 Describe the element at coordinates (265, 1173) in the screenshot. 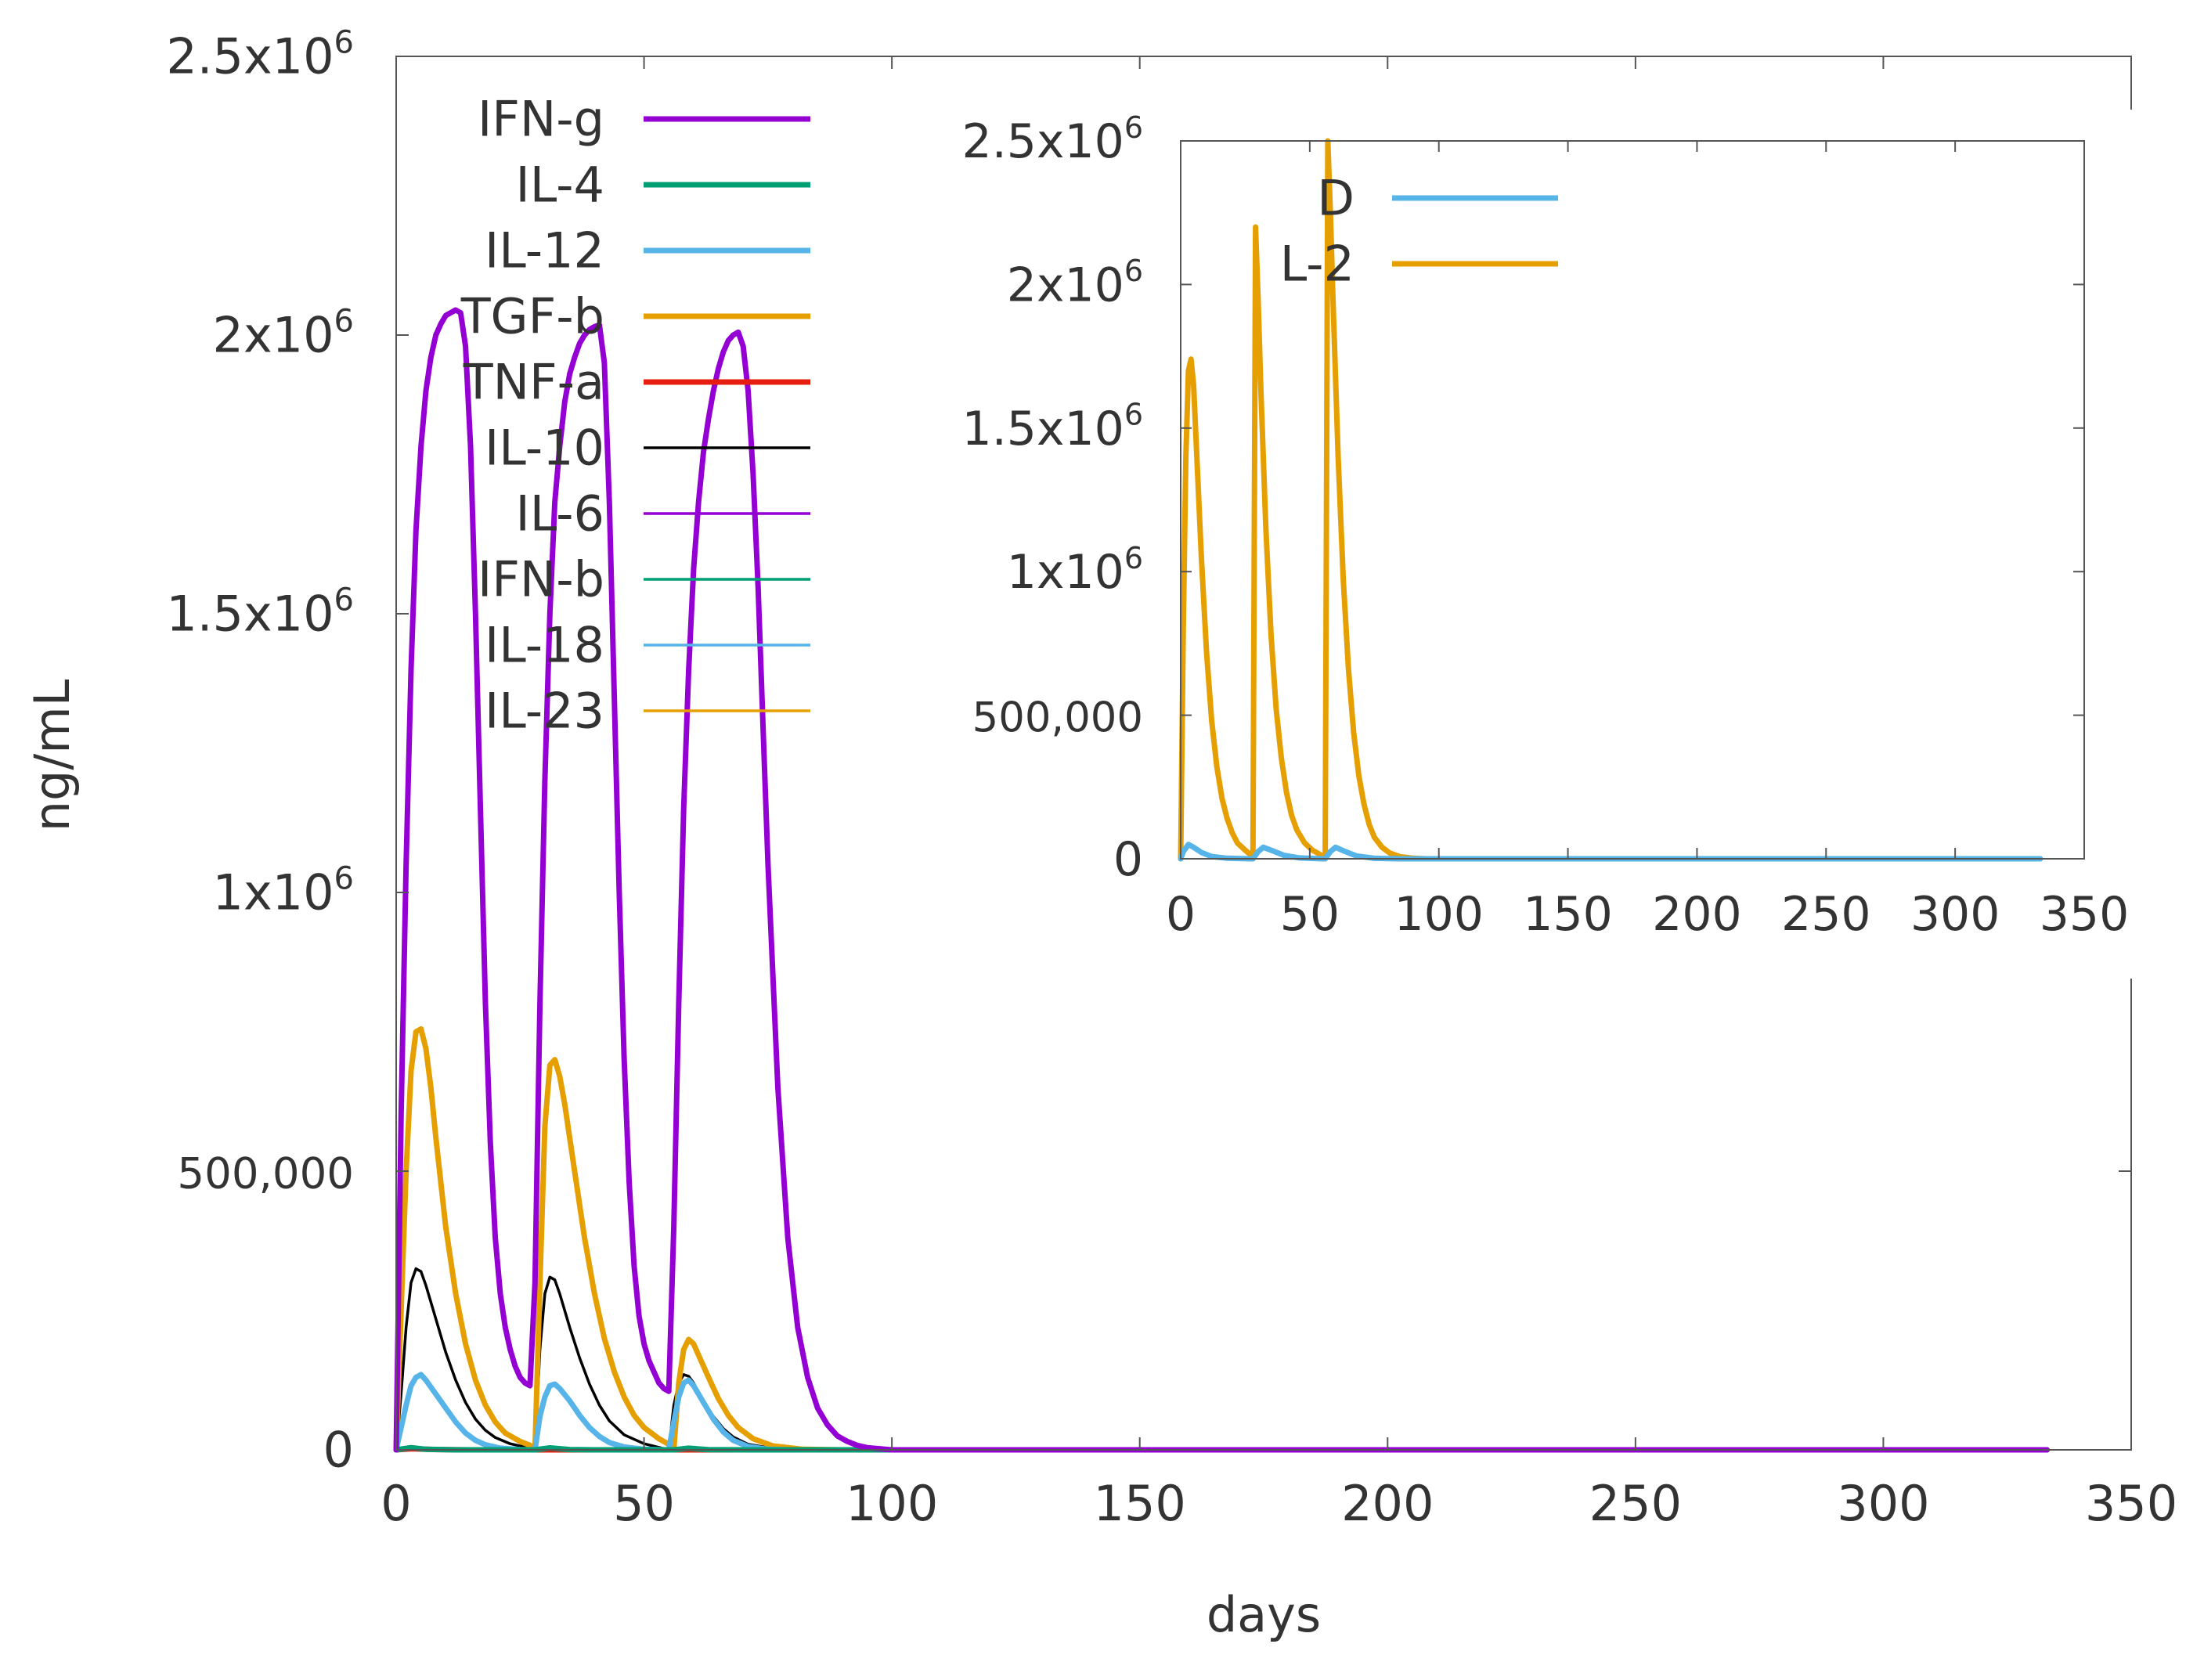

I see `main-y-tick-label: 500,000` at that location.